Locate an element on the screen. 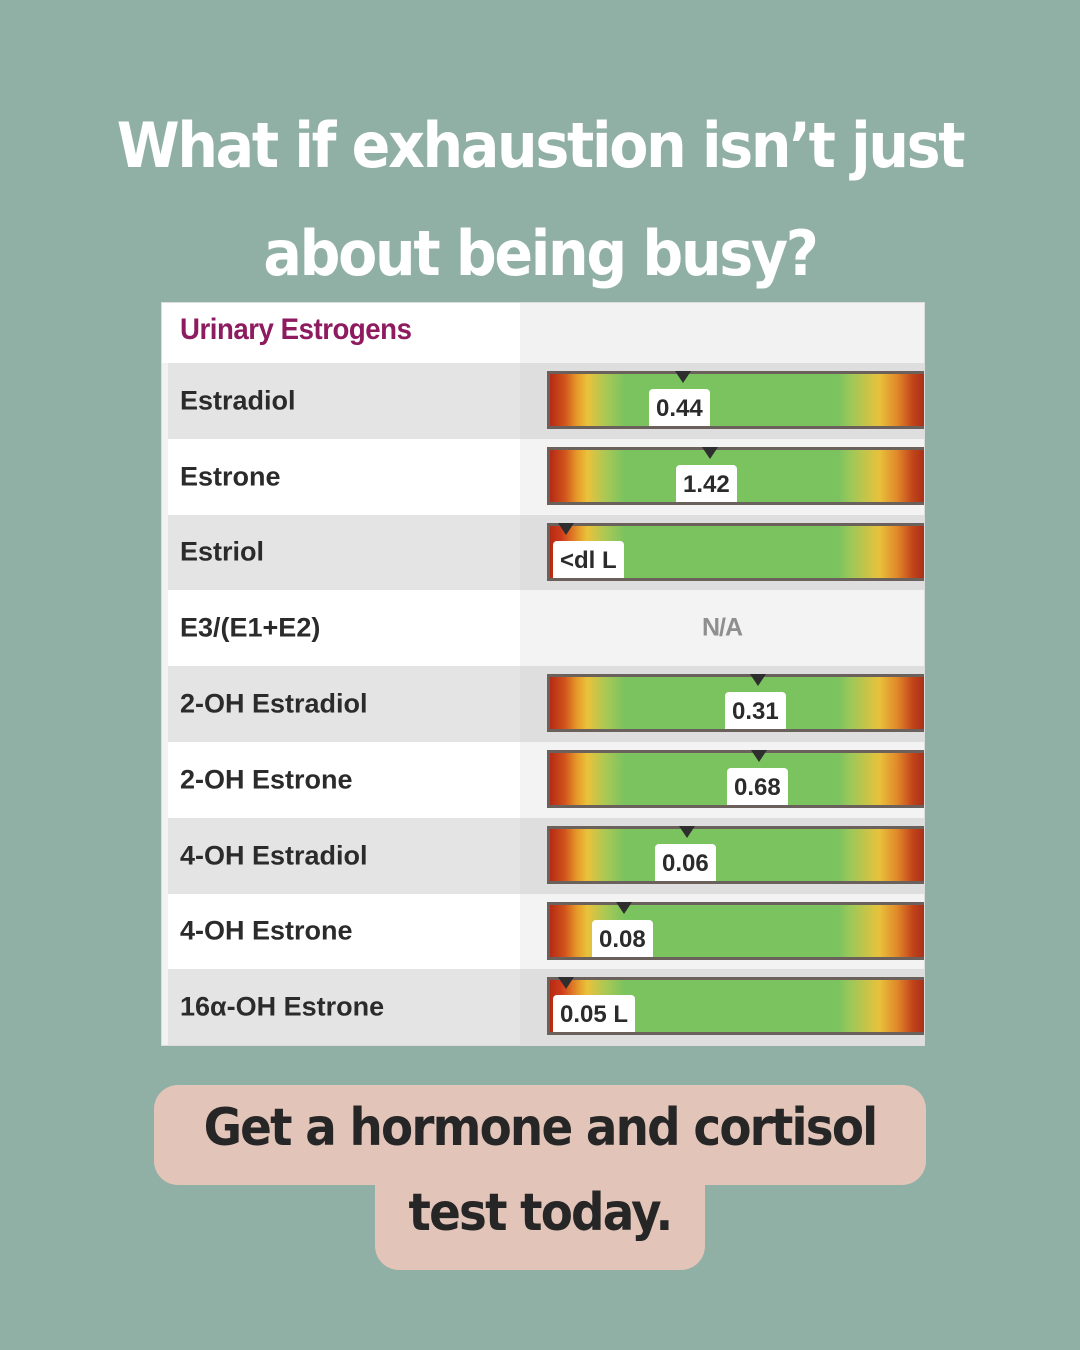  analyte-cell: 16α-OH Estrone is located at coordinates (344, 1007).